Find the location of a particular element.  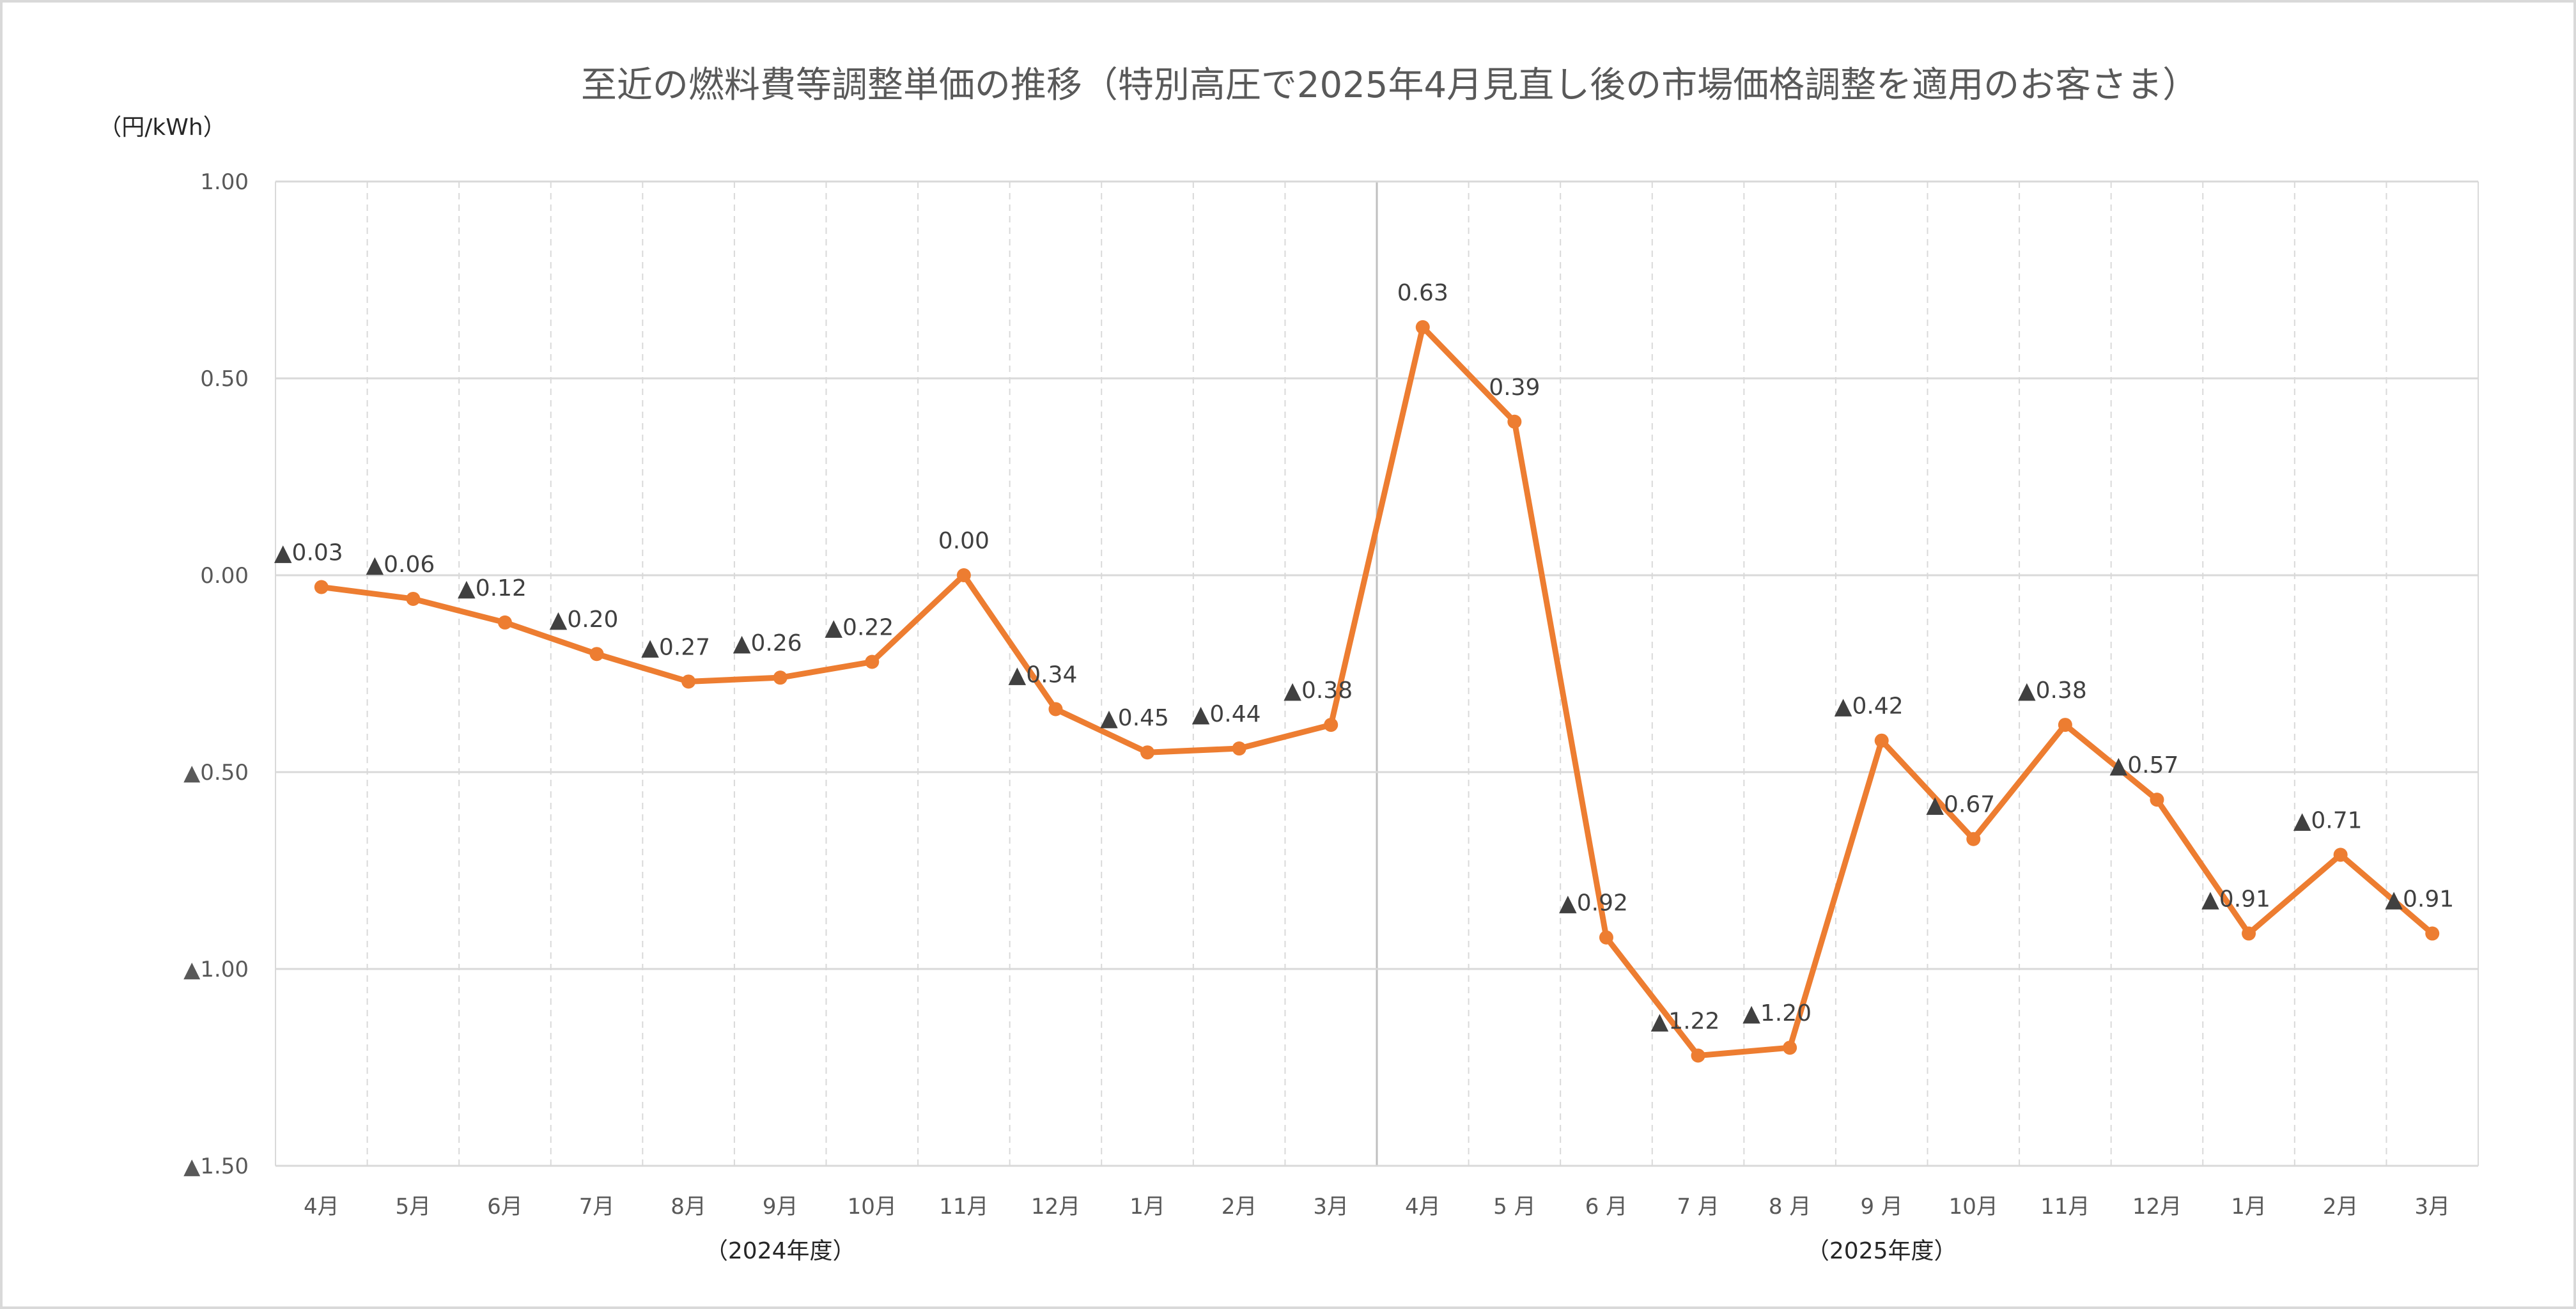

y-tick-label: ▲0.50 is located at coordinates (216, 773).